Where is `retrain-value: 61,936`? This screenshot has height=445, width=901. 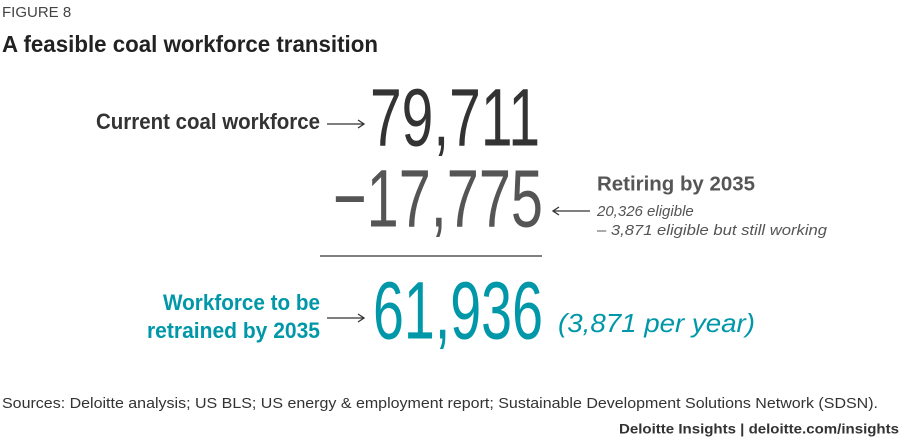 retrain-value: 61,936 is located at coordinates (458, 311).